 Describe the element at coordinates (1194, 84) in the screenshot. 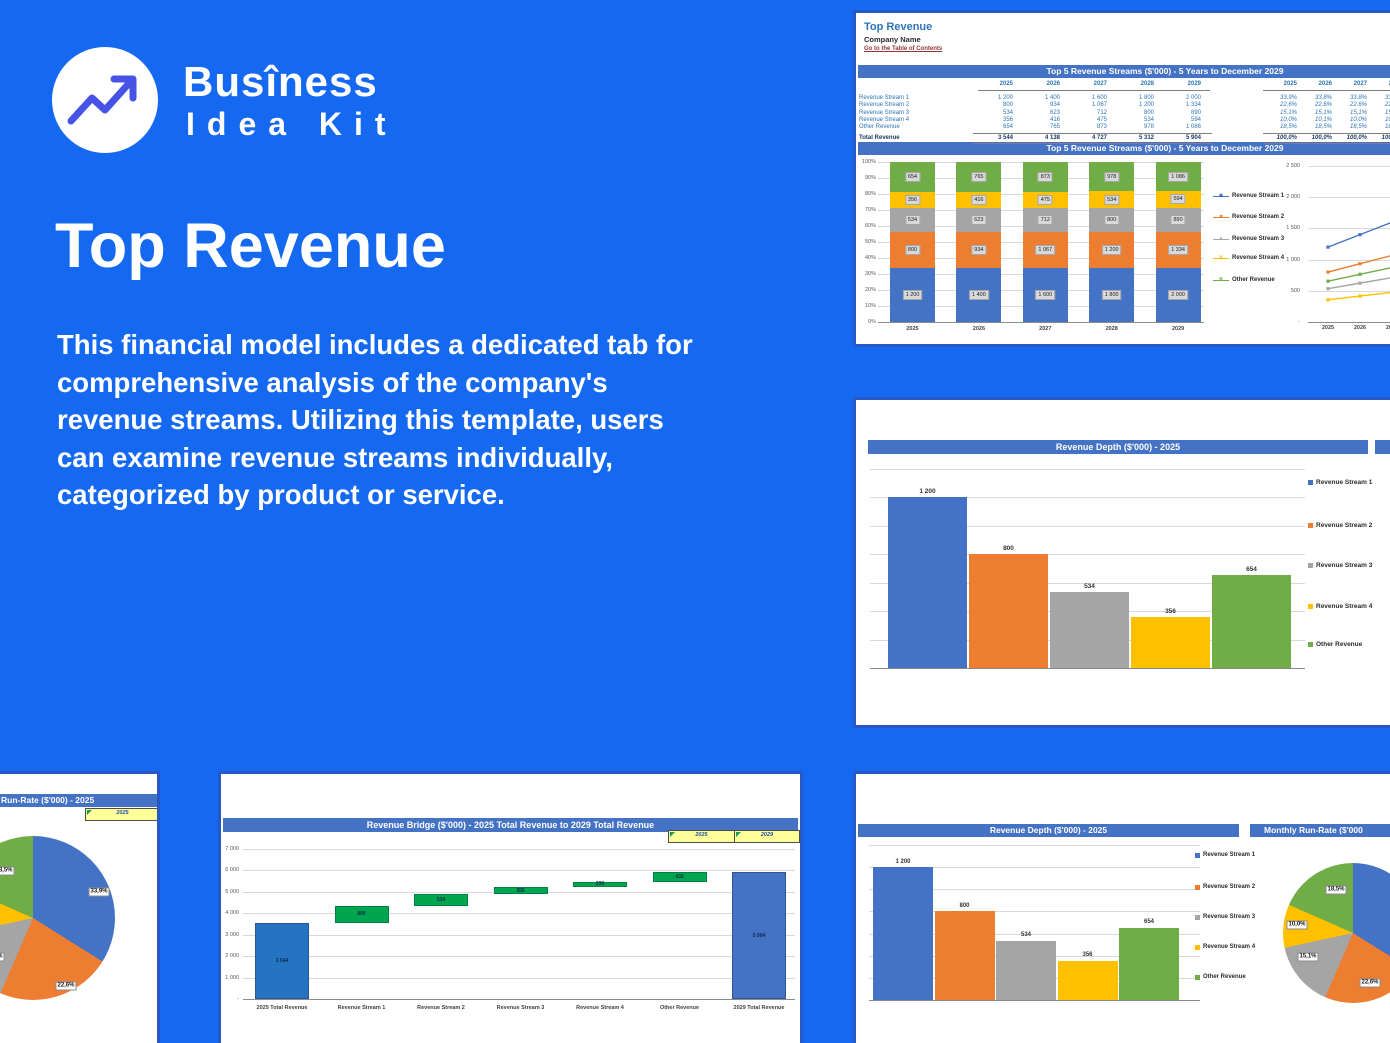

I see `table-col-header: 2029` at that location.